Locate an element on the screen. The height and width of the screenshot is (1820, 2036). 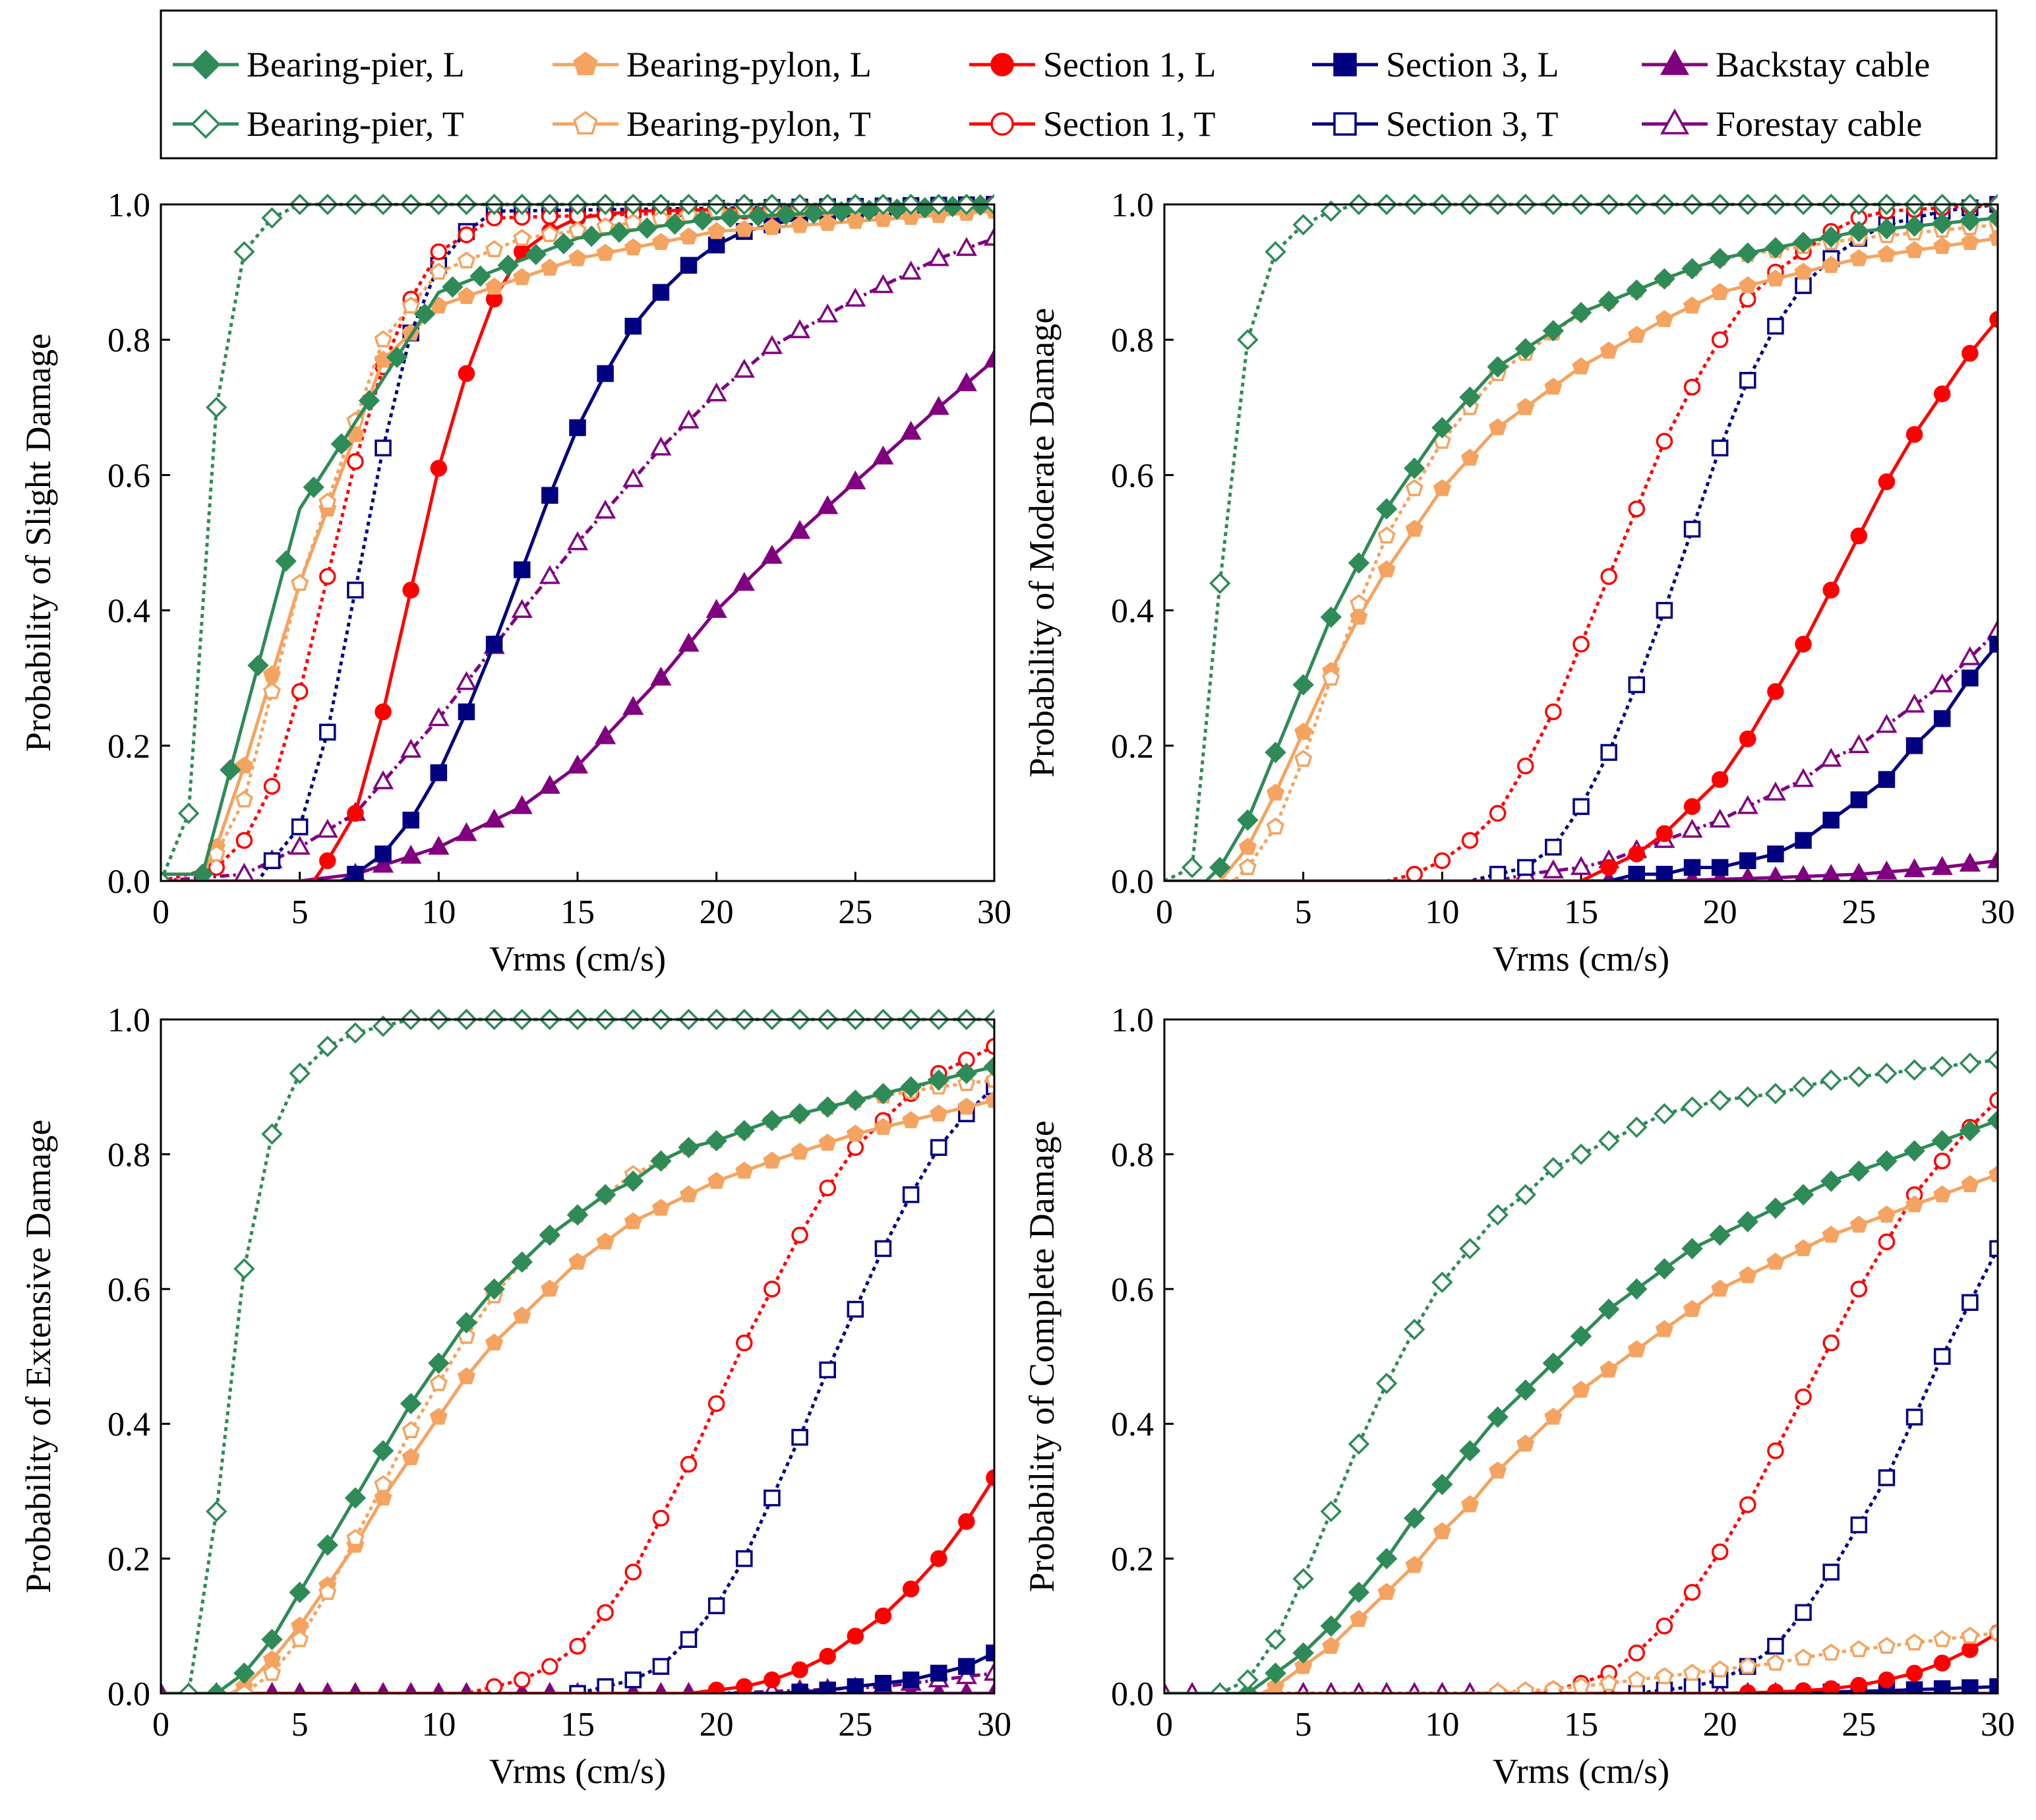
x-tick-label: 0 is located at coordinates (1164, 912).